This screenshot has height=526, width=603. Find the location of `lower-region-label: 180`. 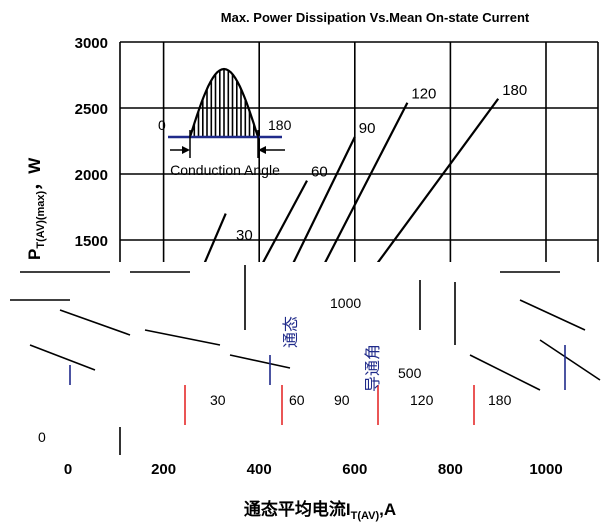

lower-region-label: 180 is located at coordinates (500, 400).